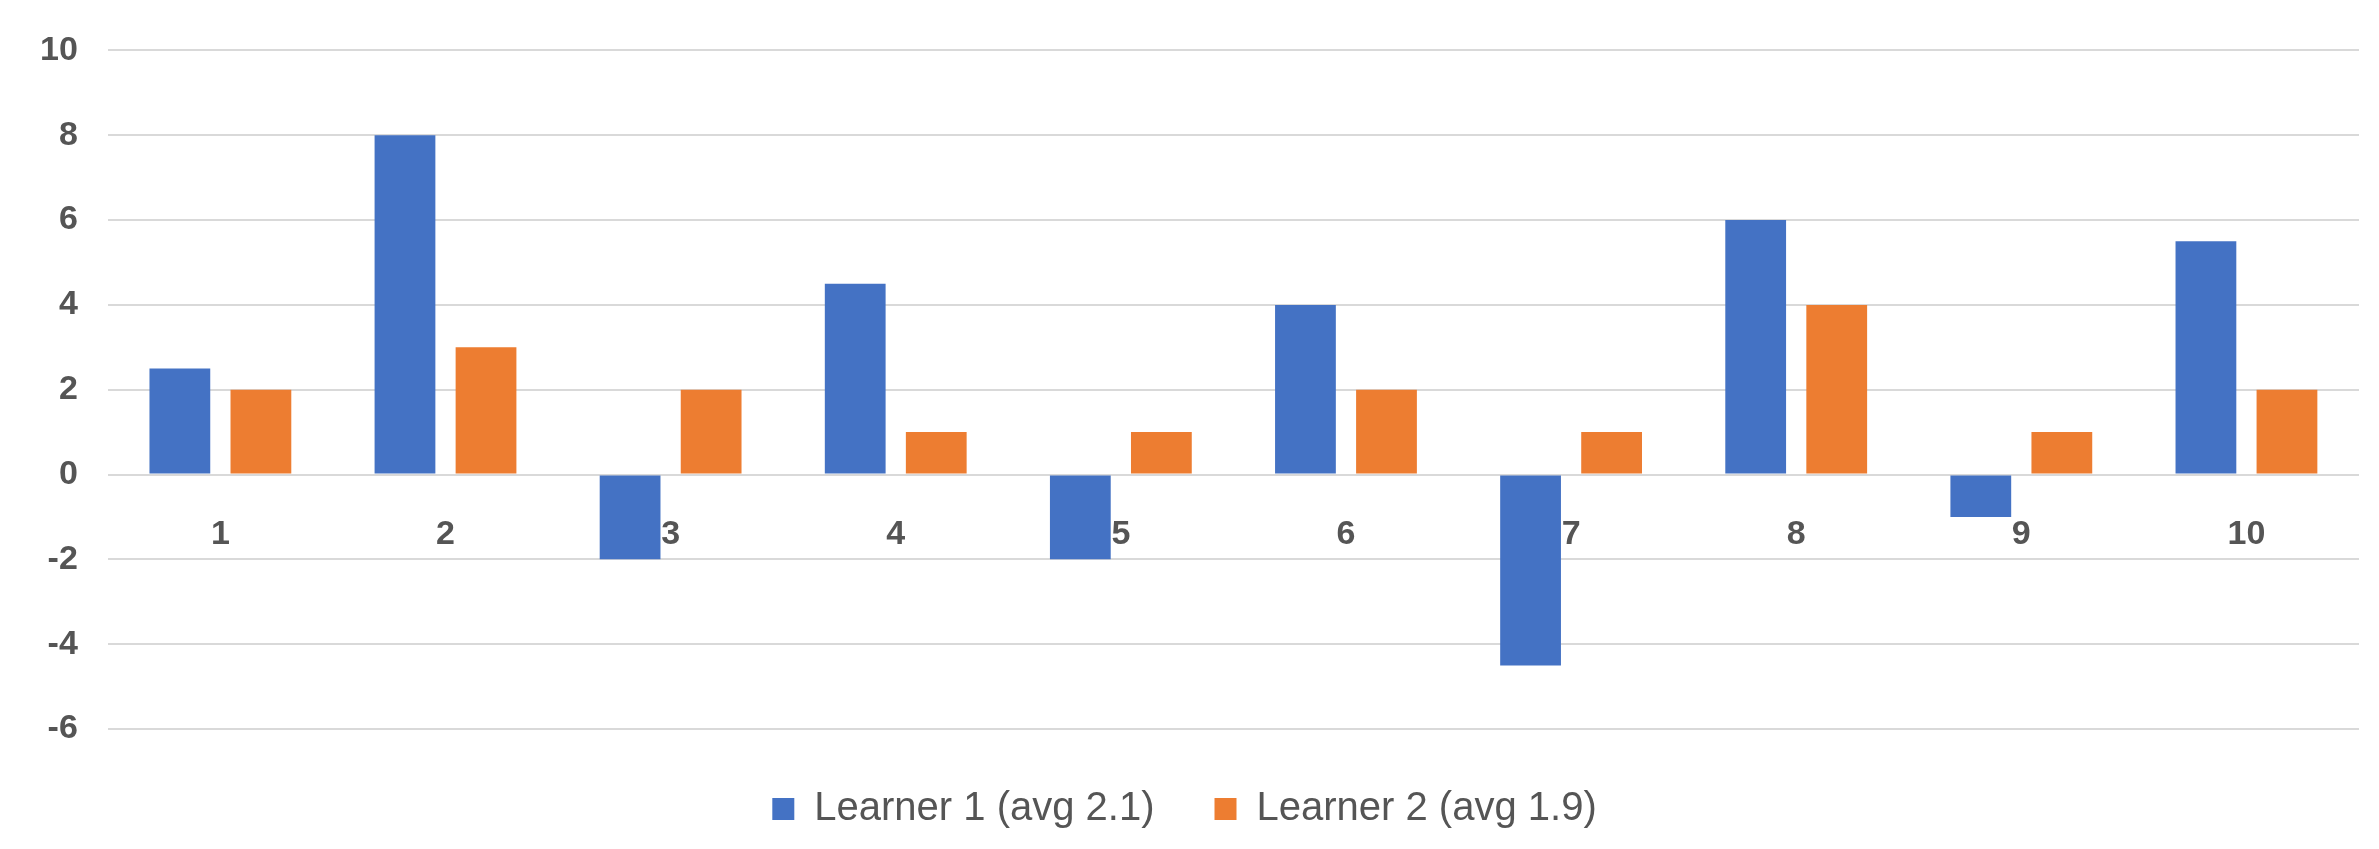 Image resolution: width=2379 pixels, height=849 pixels. What do you see at coordinates (220, 532) in the screenshot?
I see `x-tick-label: 1` at bounding box center [220, 532].